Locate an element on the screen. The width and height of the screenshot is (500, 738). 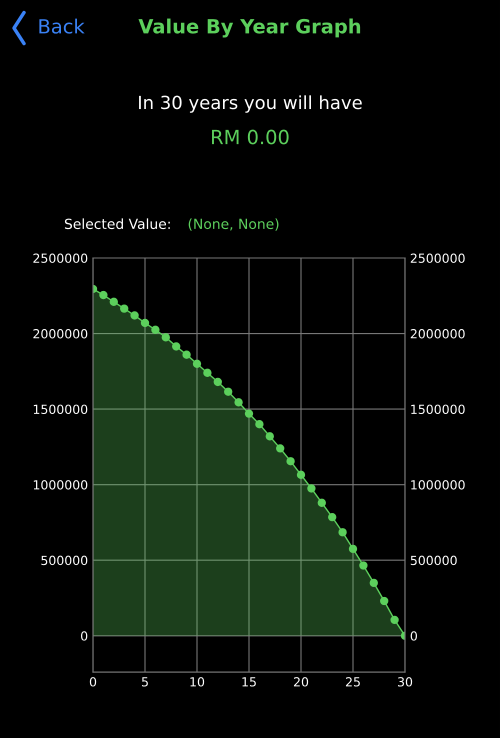
y-tick-label: 2500000 is located at coordinates (60, 258).